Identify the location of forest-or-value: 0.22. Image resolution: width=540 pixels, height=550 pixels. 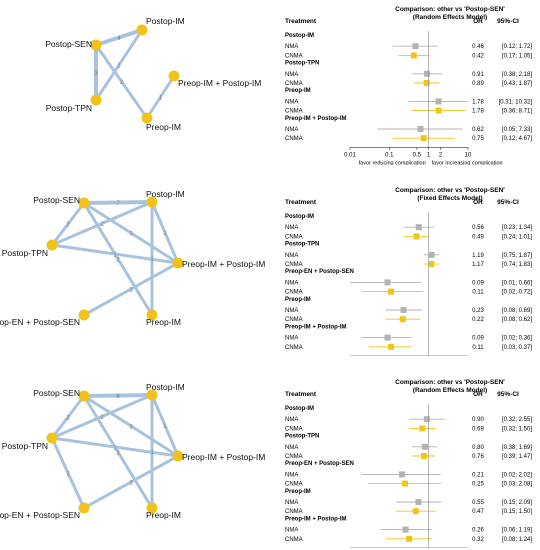
(478, 320).